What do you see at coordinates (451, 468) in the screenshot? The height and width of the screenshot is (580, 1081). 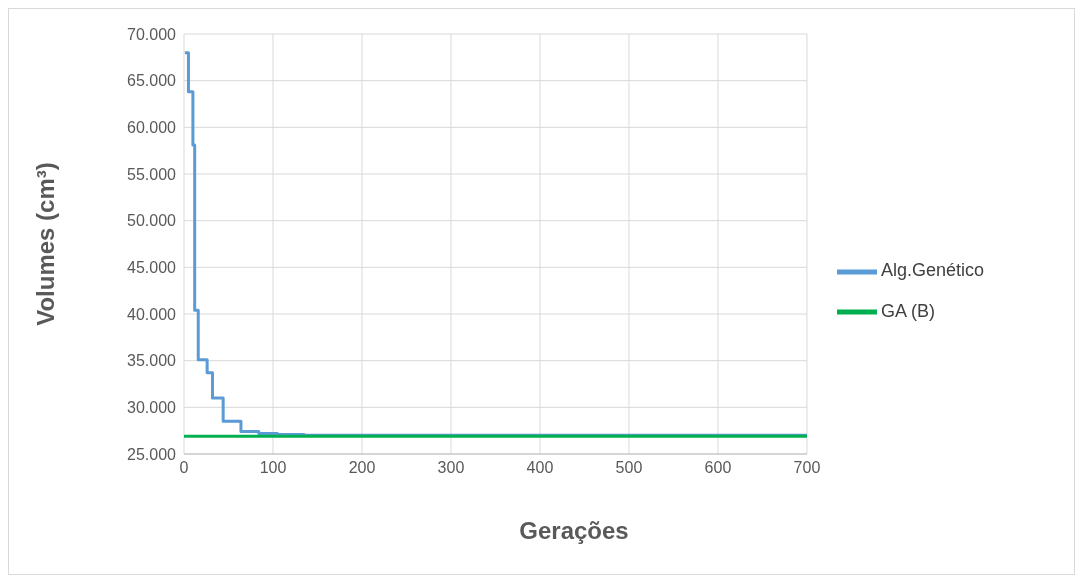 I see `x-tick-label: 300` at bounding box center [451, 468].